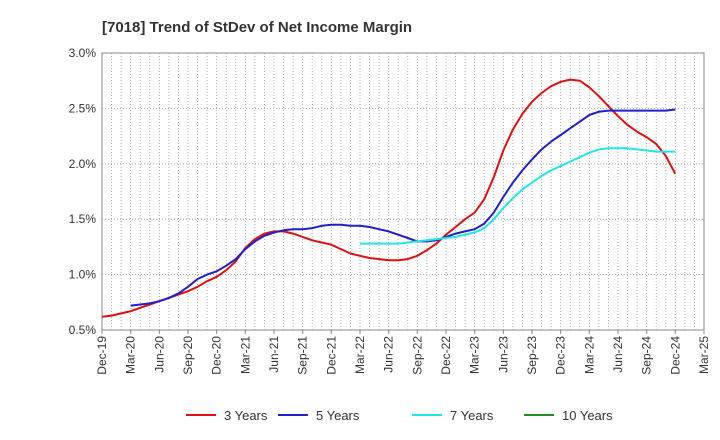 The height and width of the screenshot is (440, 720). Describe the element at coordinates (389, 354) in the screenshot. I see `x-tick-label: Jun-22` at that location.